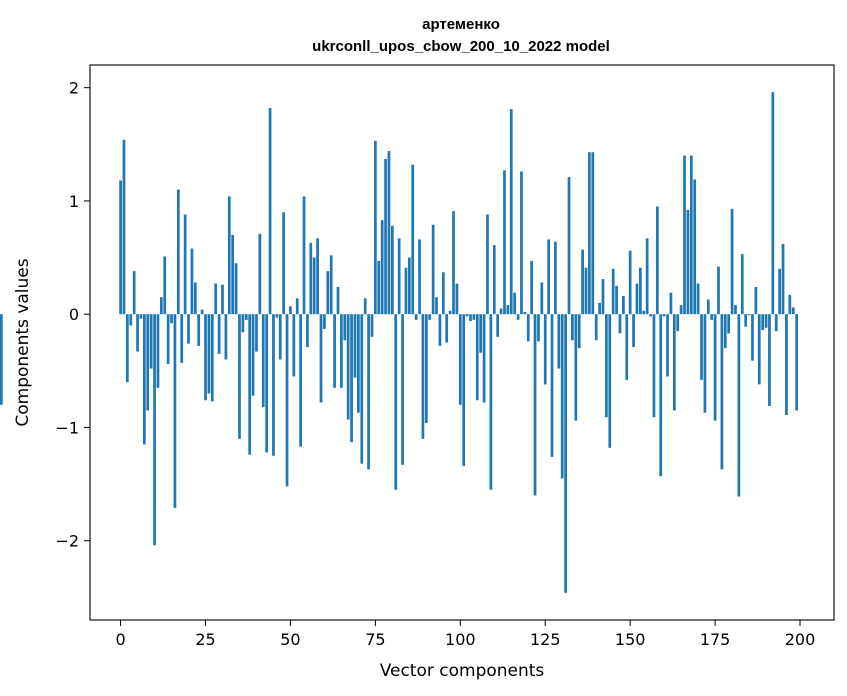  I want to click on x-tick-label: 150, so click(630, 639).